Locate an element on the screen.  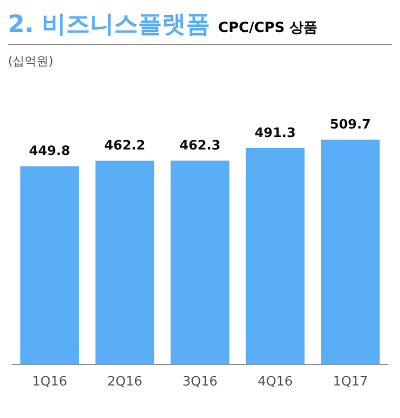
data-label: 509.7 is located at coordinates (350, 125).